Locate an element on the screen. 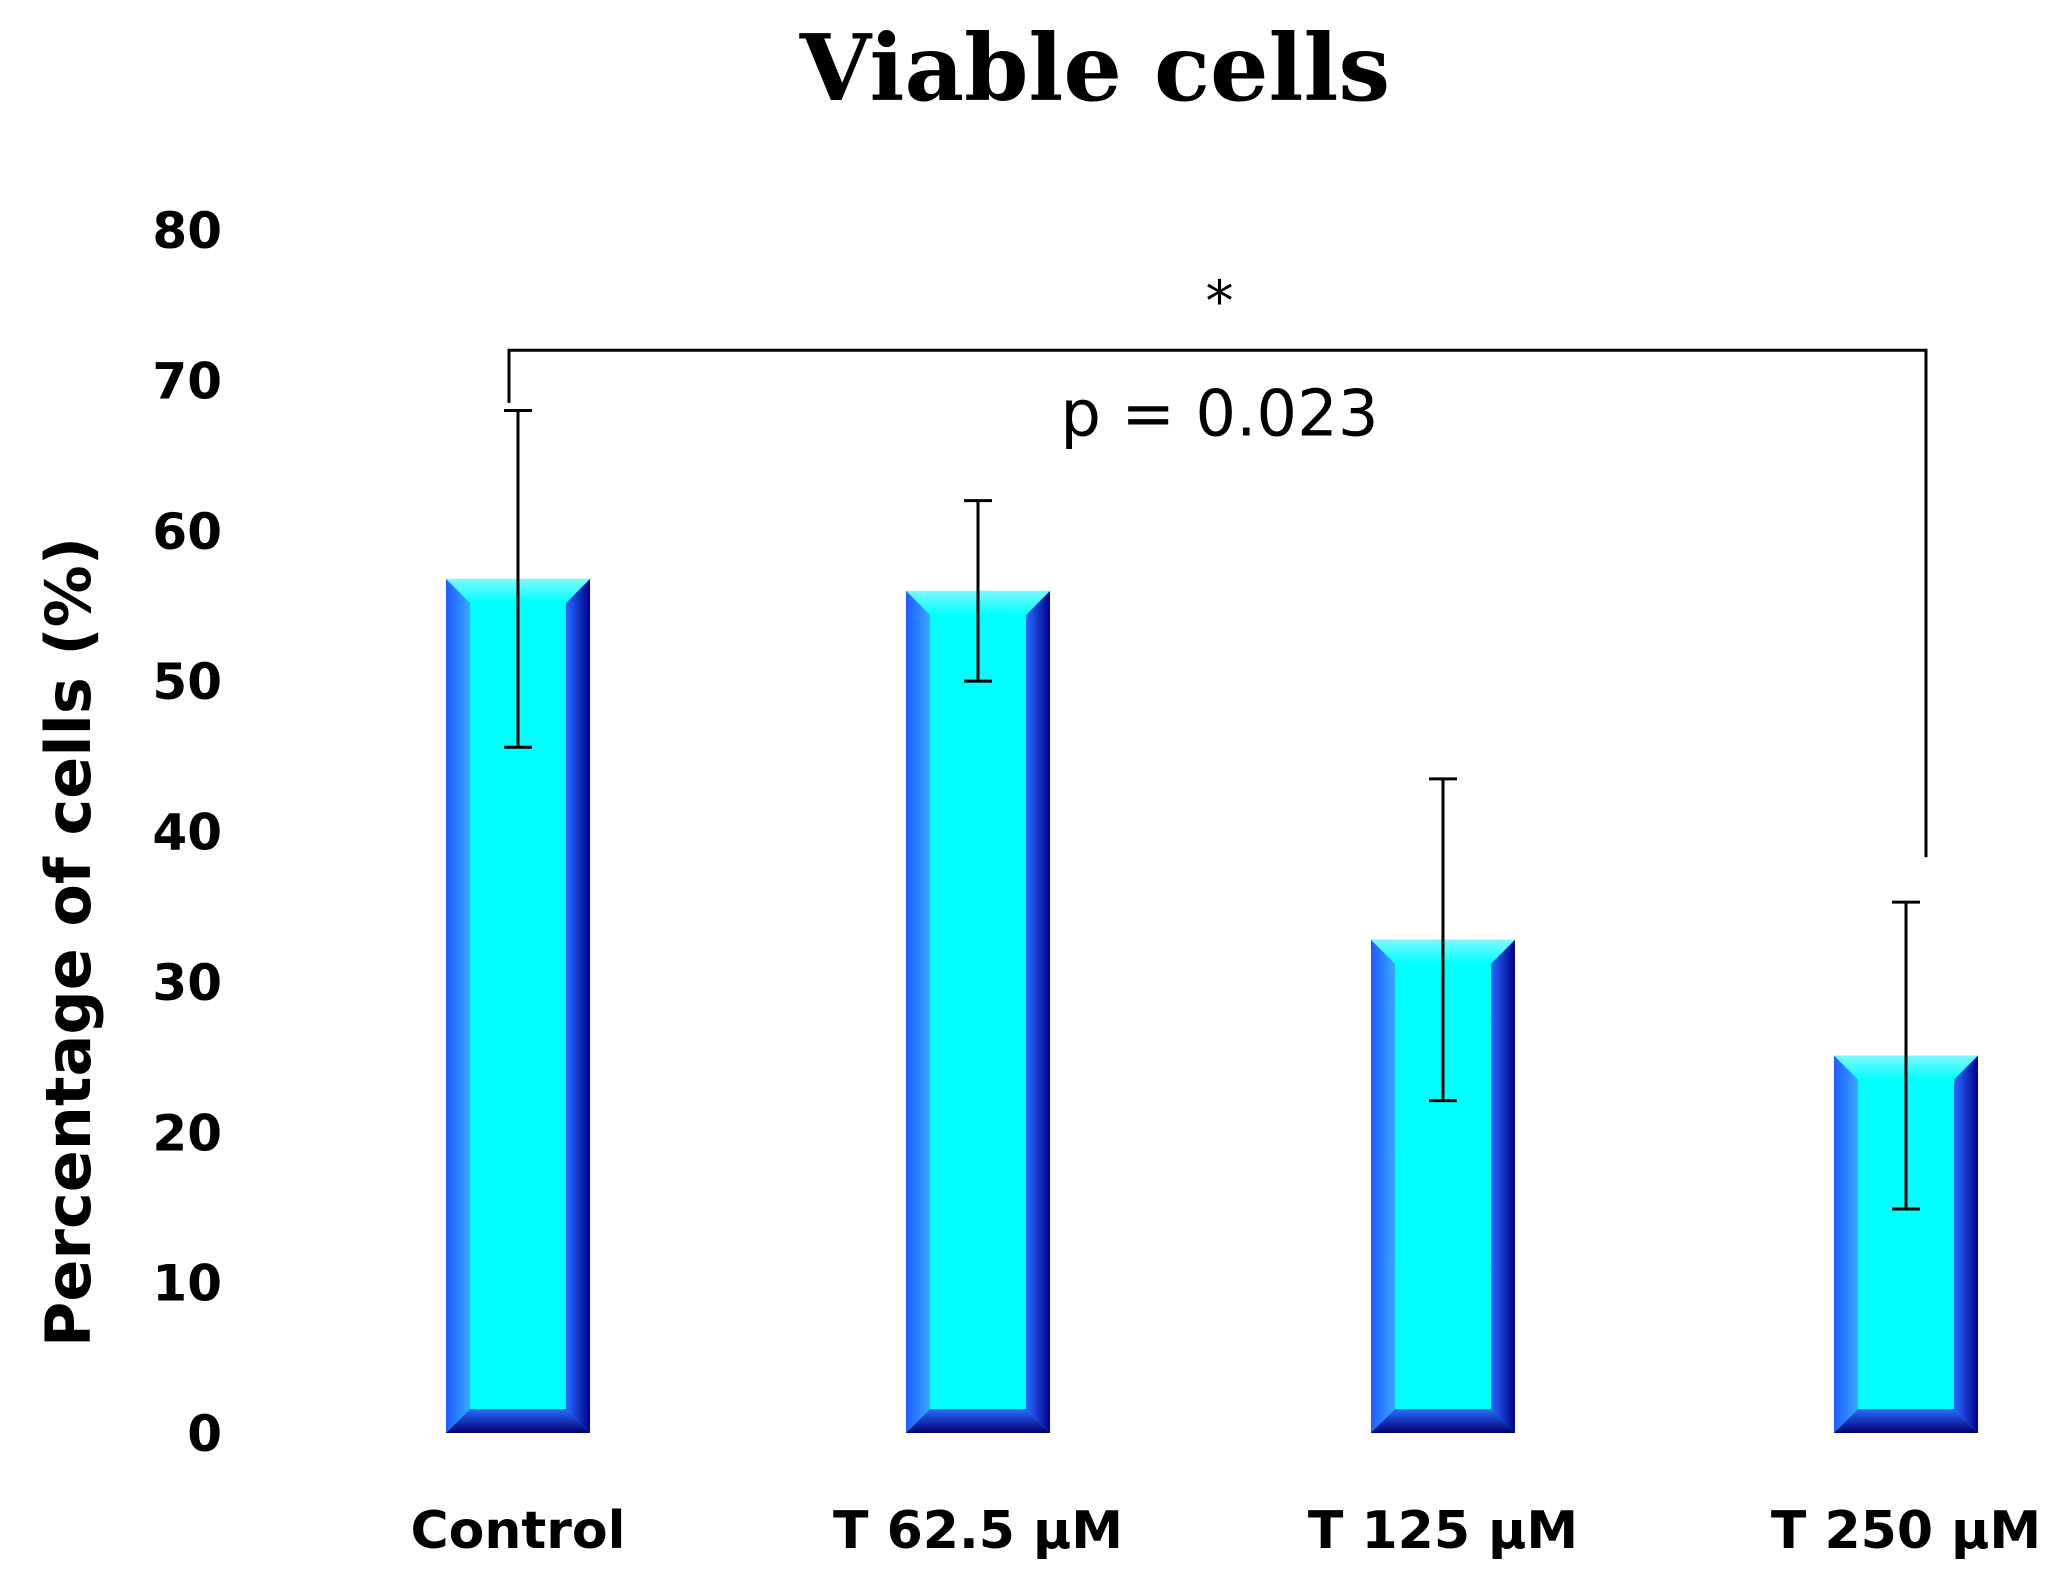  y-tick-label: 60 is located at coordinates (187, 532).